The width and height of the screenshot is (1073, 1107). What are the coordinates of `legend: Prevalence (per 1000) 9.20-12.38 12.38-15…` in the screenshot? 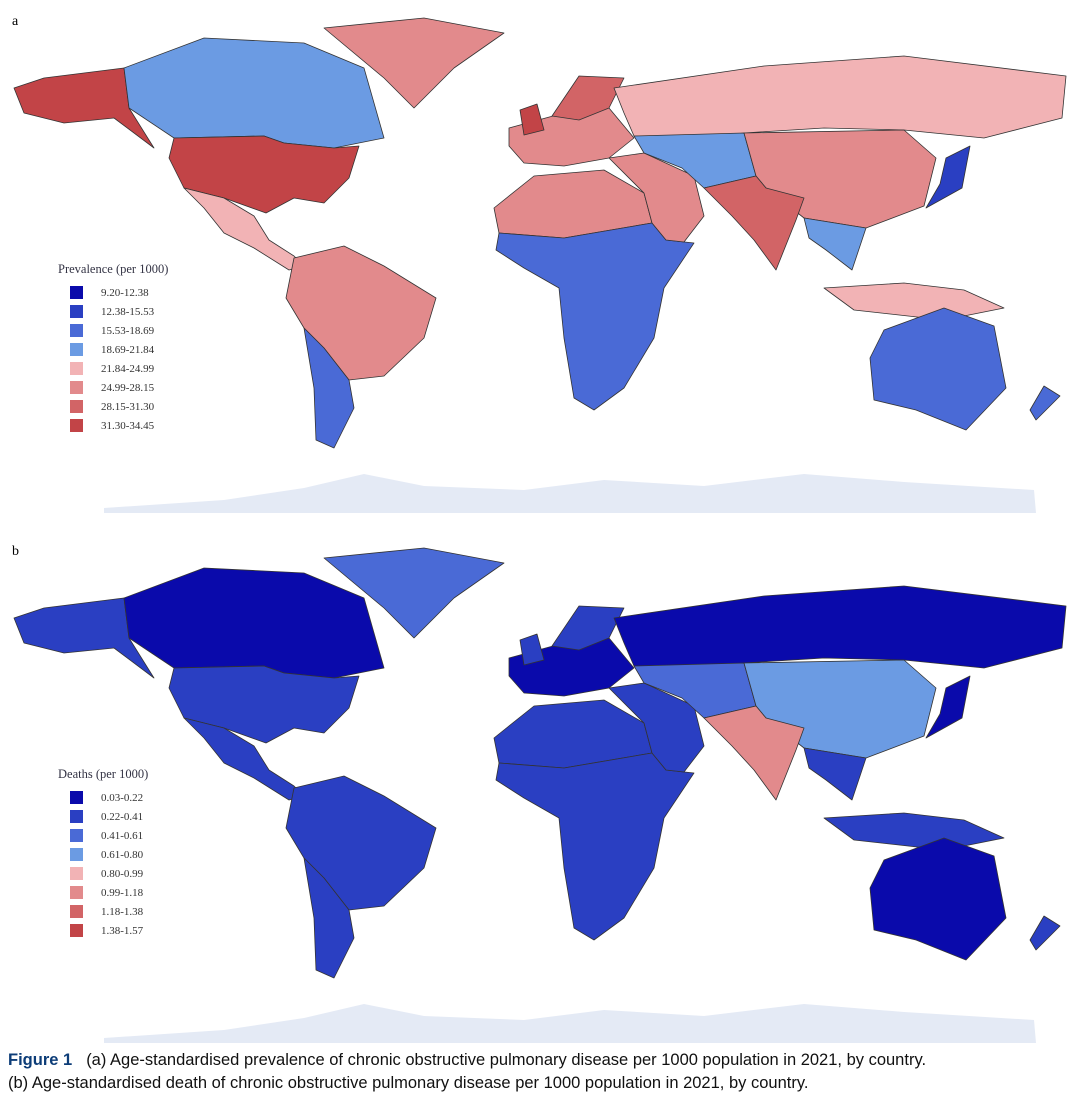 It's located at (113, 348).